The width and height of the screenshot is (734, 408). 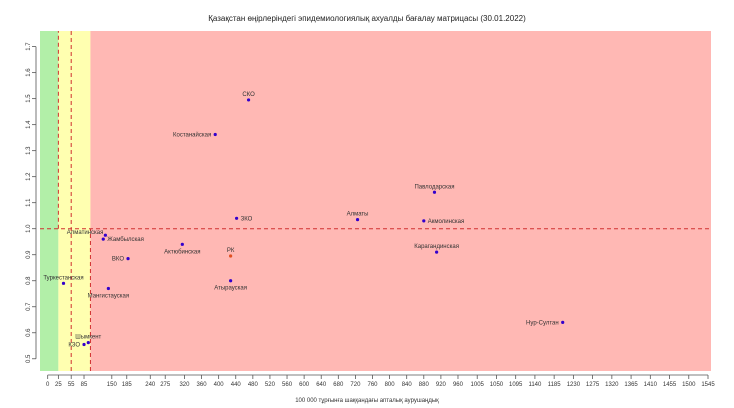 What do you see at coordinates (253, 385) in the screenshot?
I see `x-tick-label: 480` at bounding box center [253, 385].